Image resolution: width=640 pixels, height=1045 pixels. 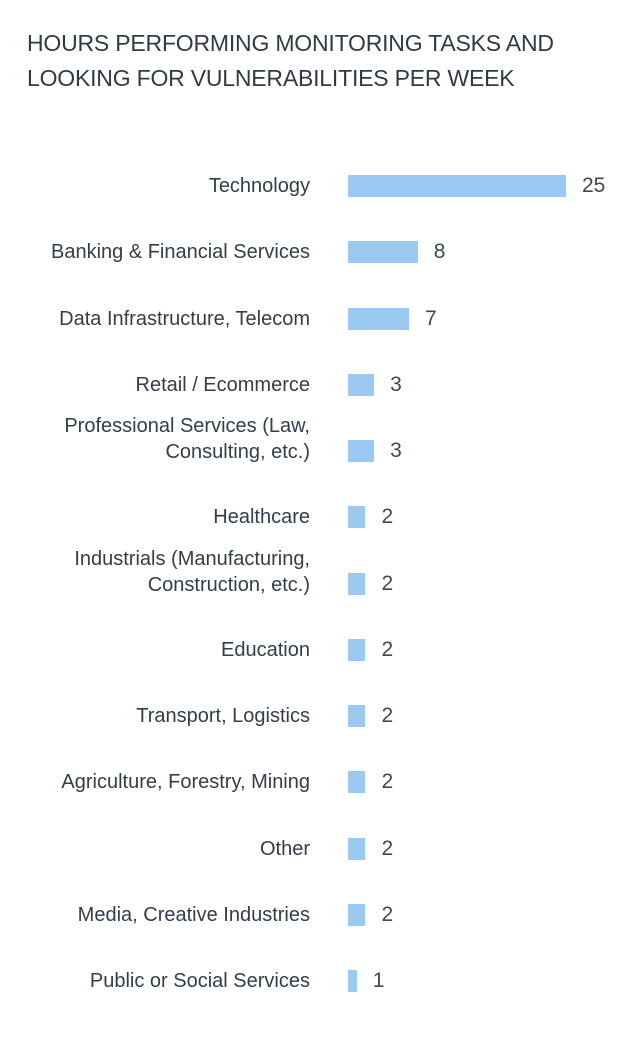 I want to click on category-label: Transport, Logistics, so click(x=223, y=716).